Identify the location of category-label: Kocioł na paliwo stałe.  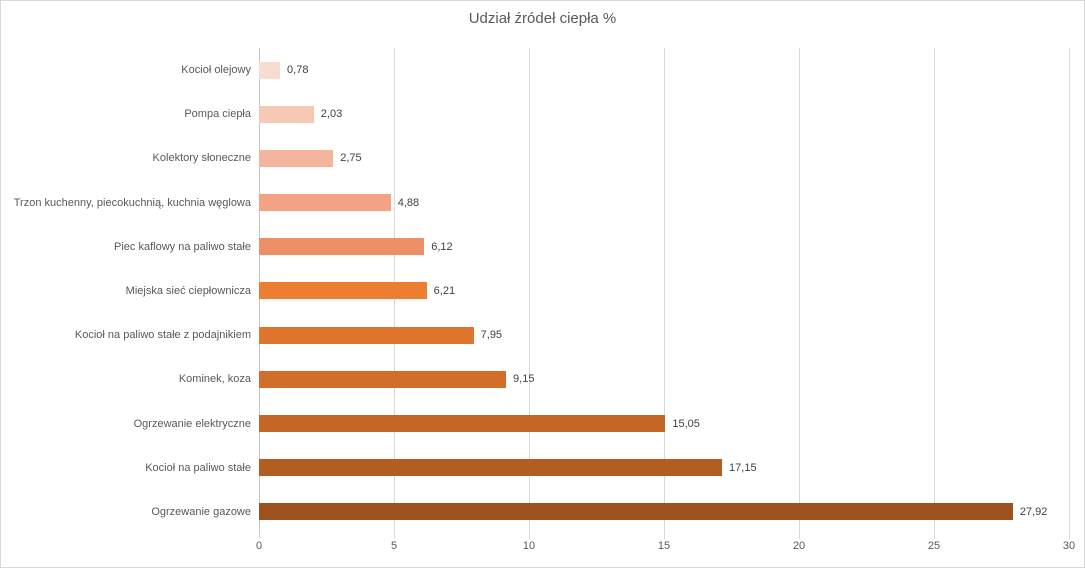
(198, 467).